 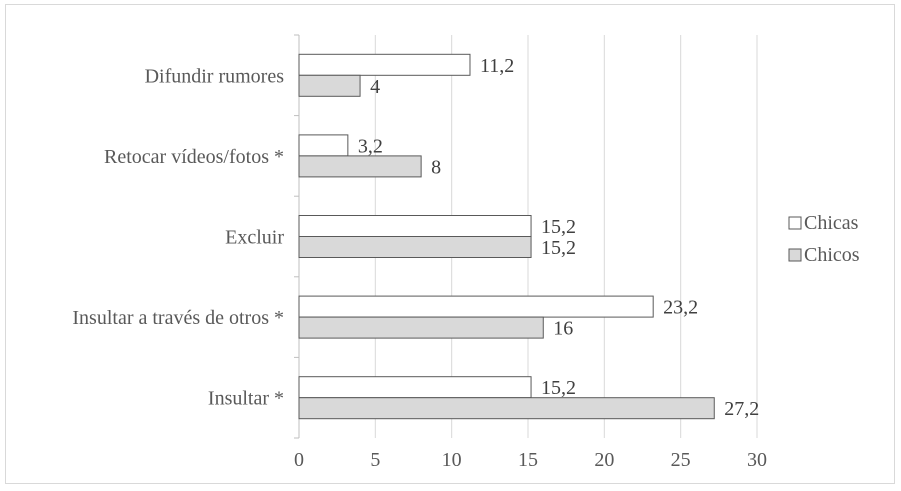 What do you see at coordinates (299, 460) in the screenshot?
I see `x-tick-label-0: 0` at bounding box center [299, 460].